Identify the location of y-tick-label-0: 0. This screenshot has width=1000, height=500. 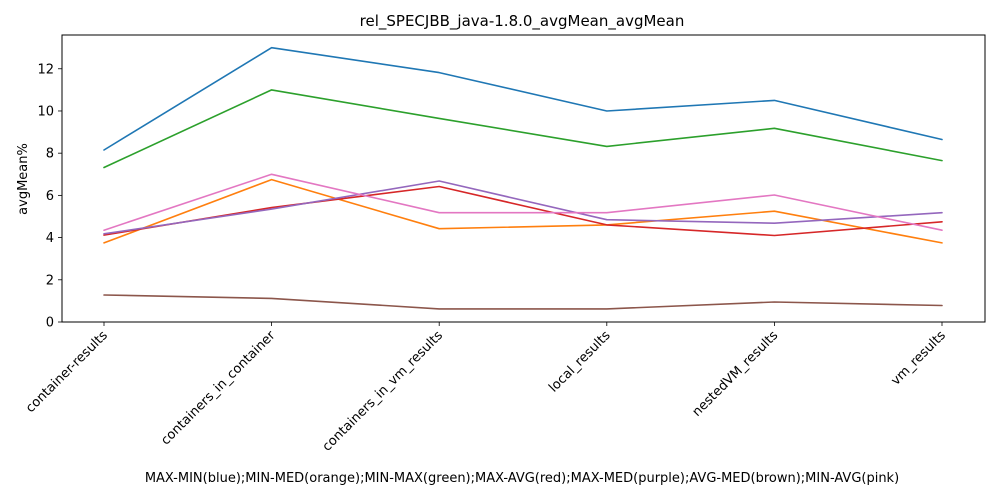
(50, 323).